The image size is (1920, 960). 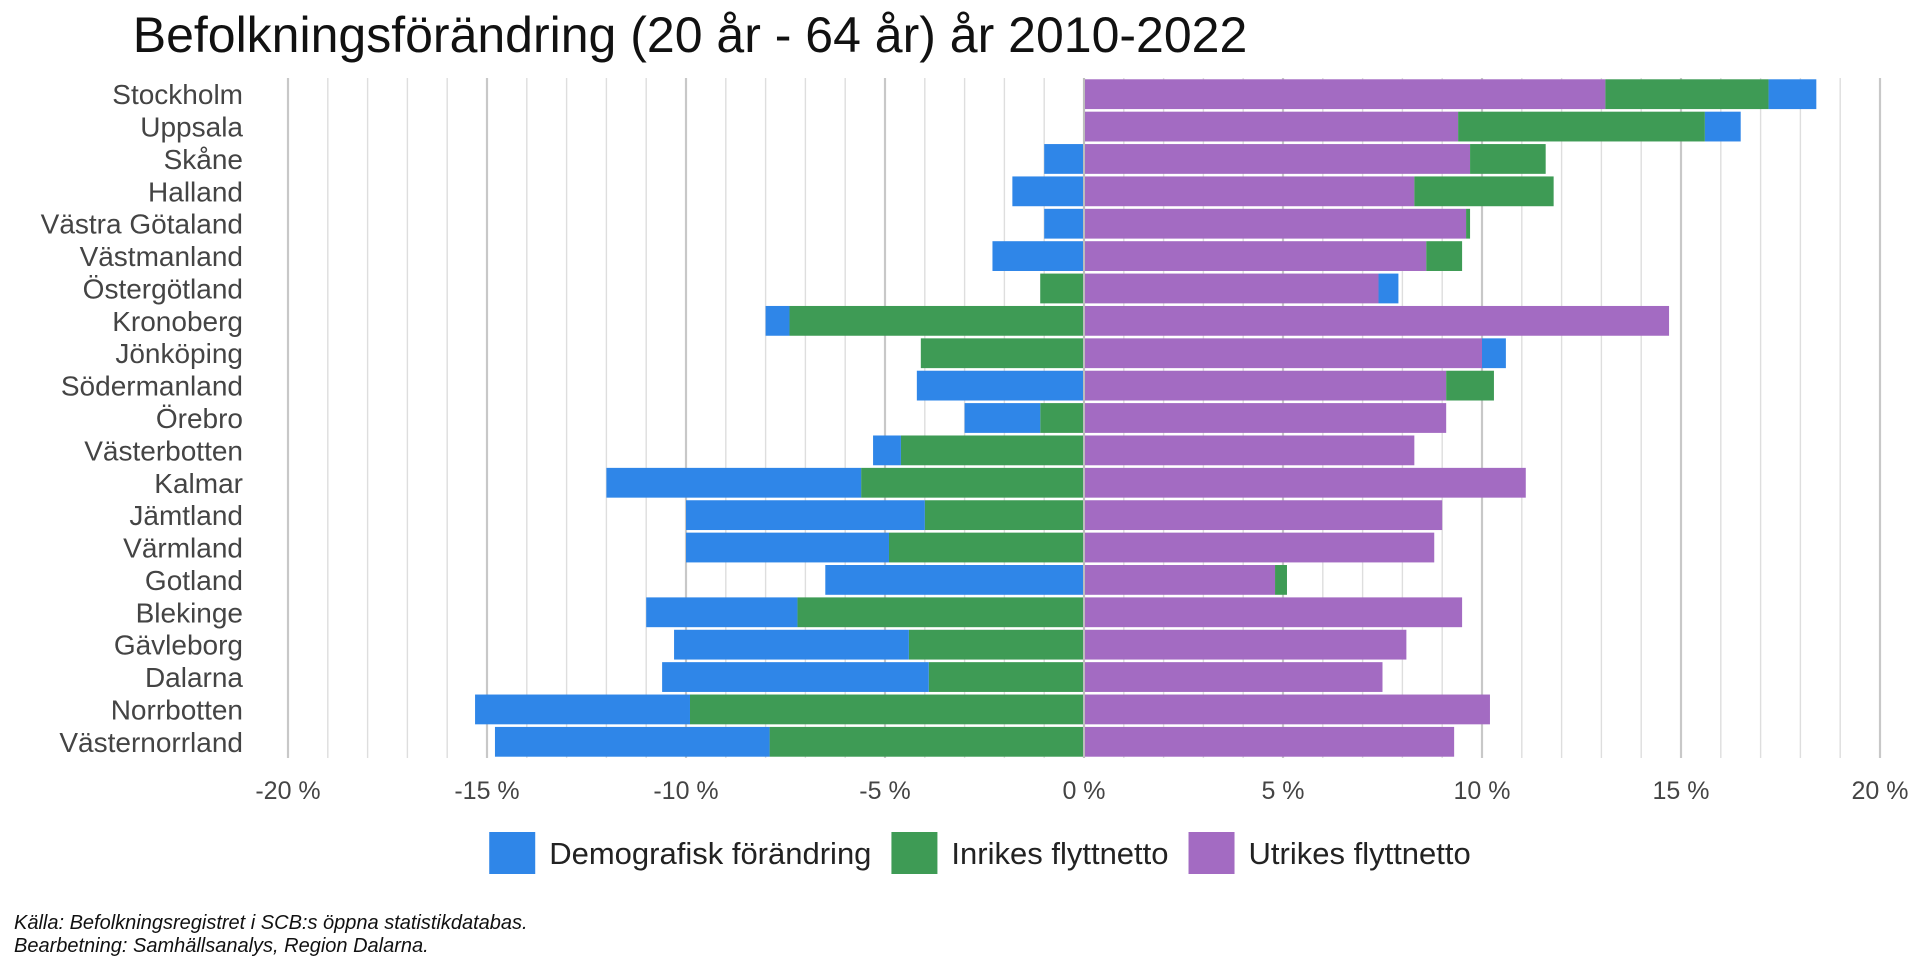 What do you see at coordinates (151, 742) in the screenshot?
I see `category-label: Västernorrland` at bounding box center [151, 742].